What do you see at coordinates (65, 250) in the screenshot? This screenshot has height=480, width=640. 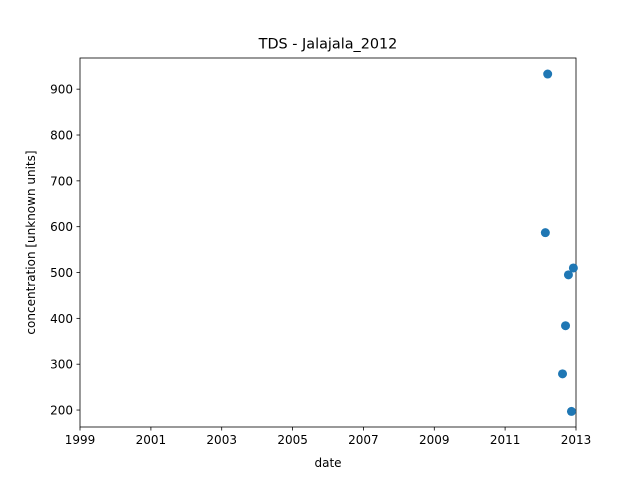 I see `y-axis: 200 300 400 500 600 700 800 900` at bounding box center [65, 250].